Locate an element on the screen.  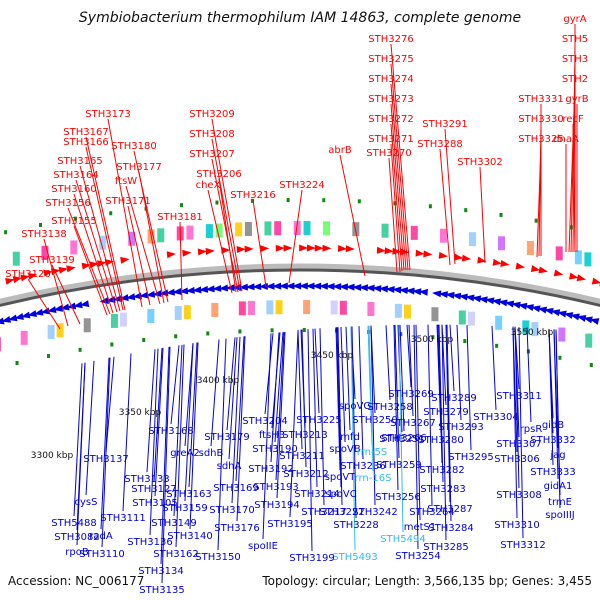
gene-label: STH3180 is located at coordinates (133, 146).